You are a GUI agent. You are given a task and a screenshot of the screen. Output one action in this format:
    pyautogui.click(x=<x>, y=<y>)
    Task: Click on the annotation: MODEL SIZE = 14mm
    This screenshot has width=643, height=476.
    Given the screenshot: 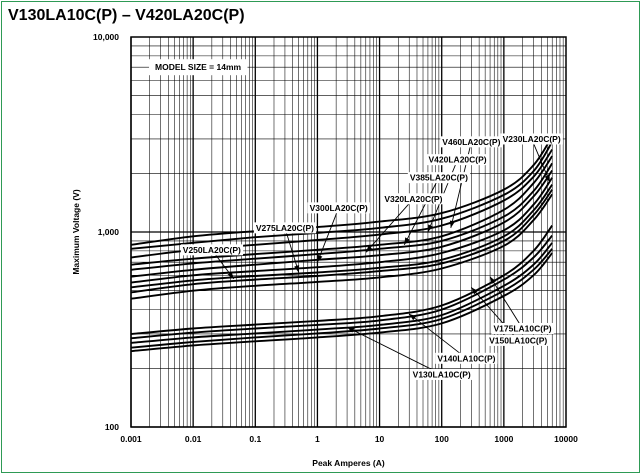 What is the action you would take?
    pyautogui.click(x=198, y=67)
    